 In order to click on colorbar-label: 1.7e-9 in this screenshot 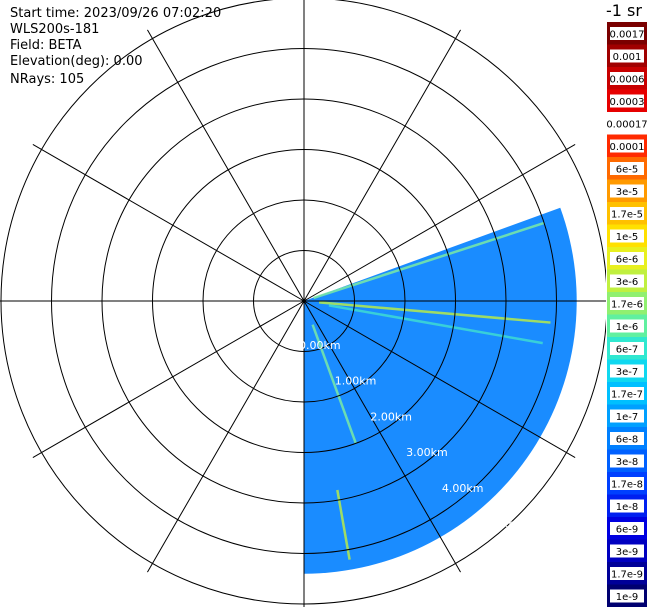, I will do `click(627, 575)`.